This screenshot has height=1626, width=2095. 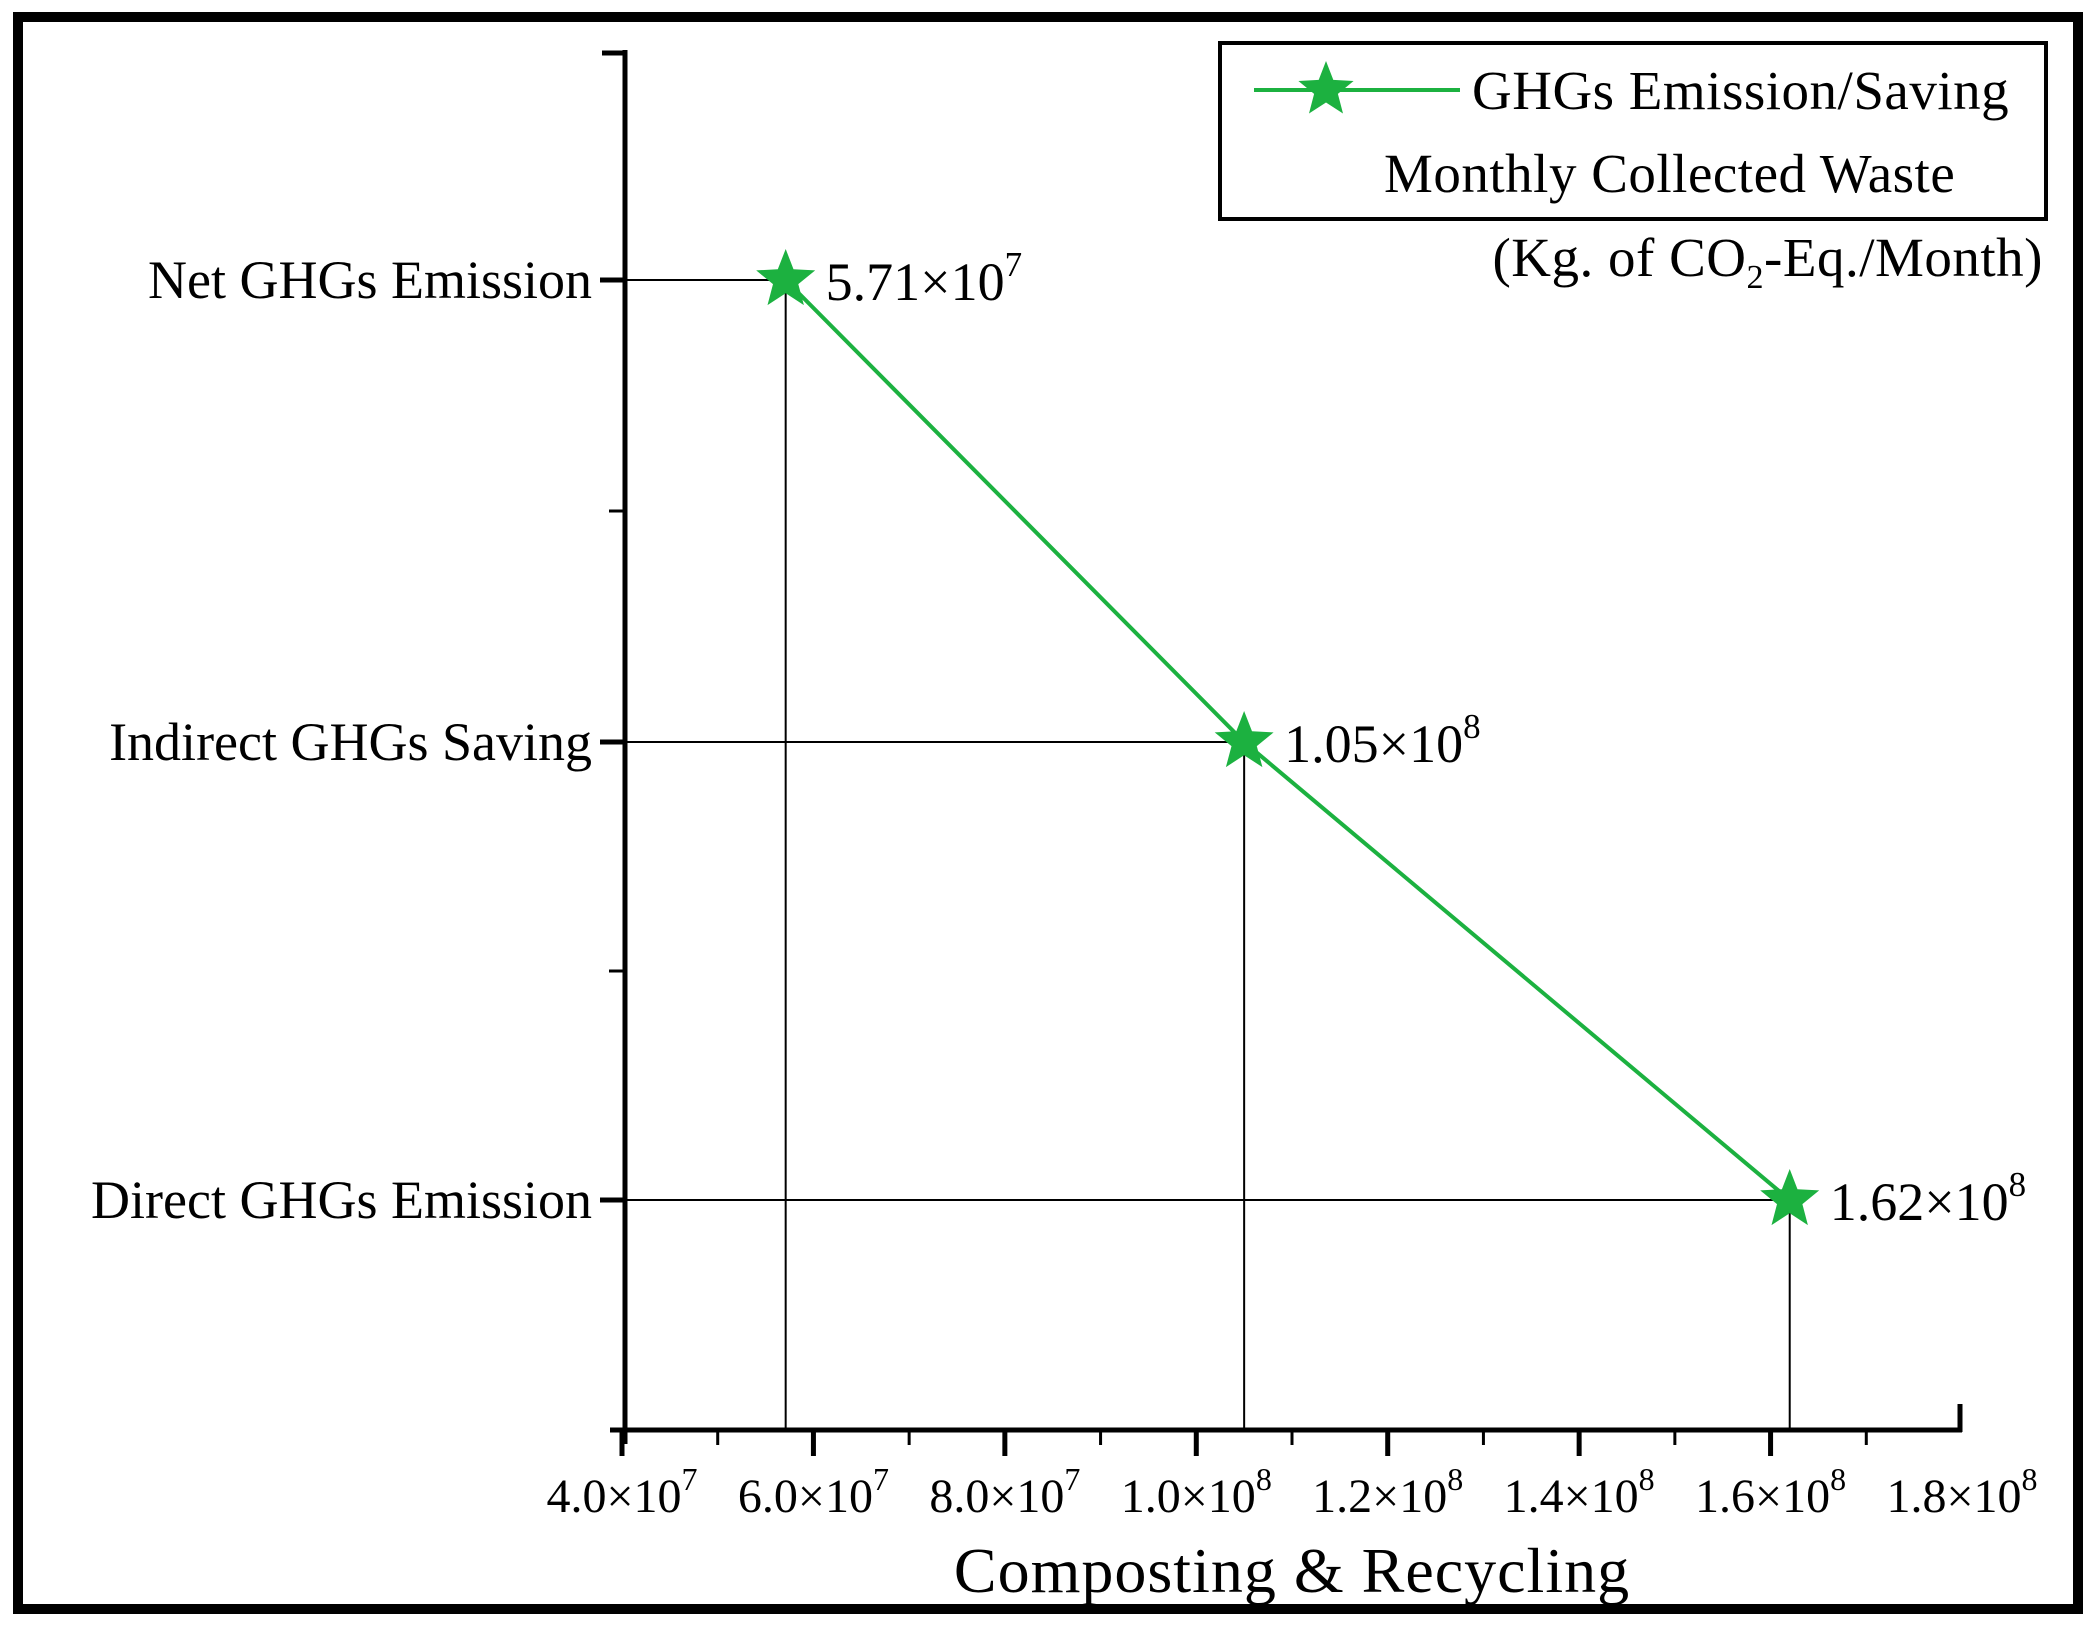 I want to click on legend-star-icon, so click(x=1326, y=87).